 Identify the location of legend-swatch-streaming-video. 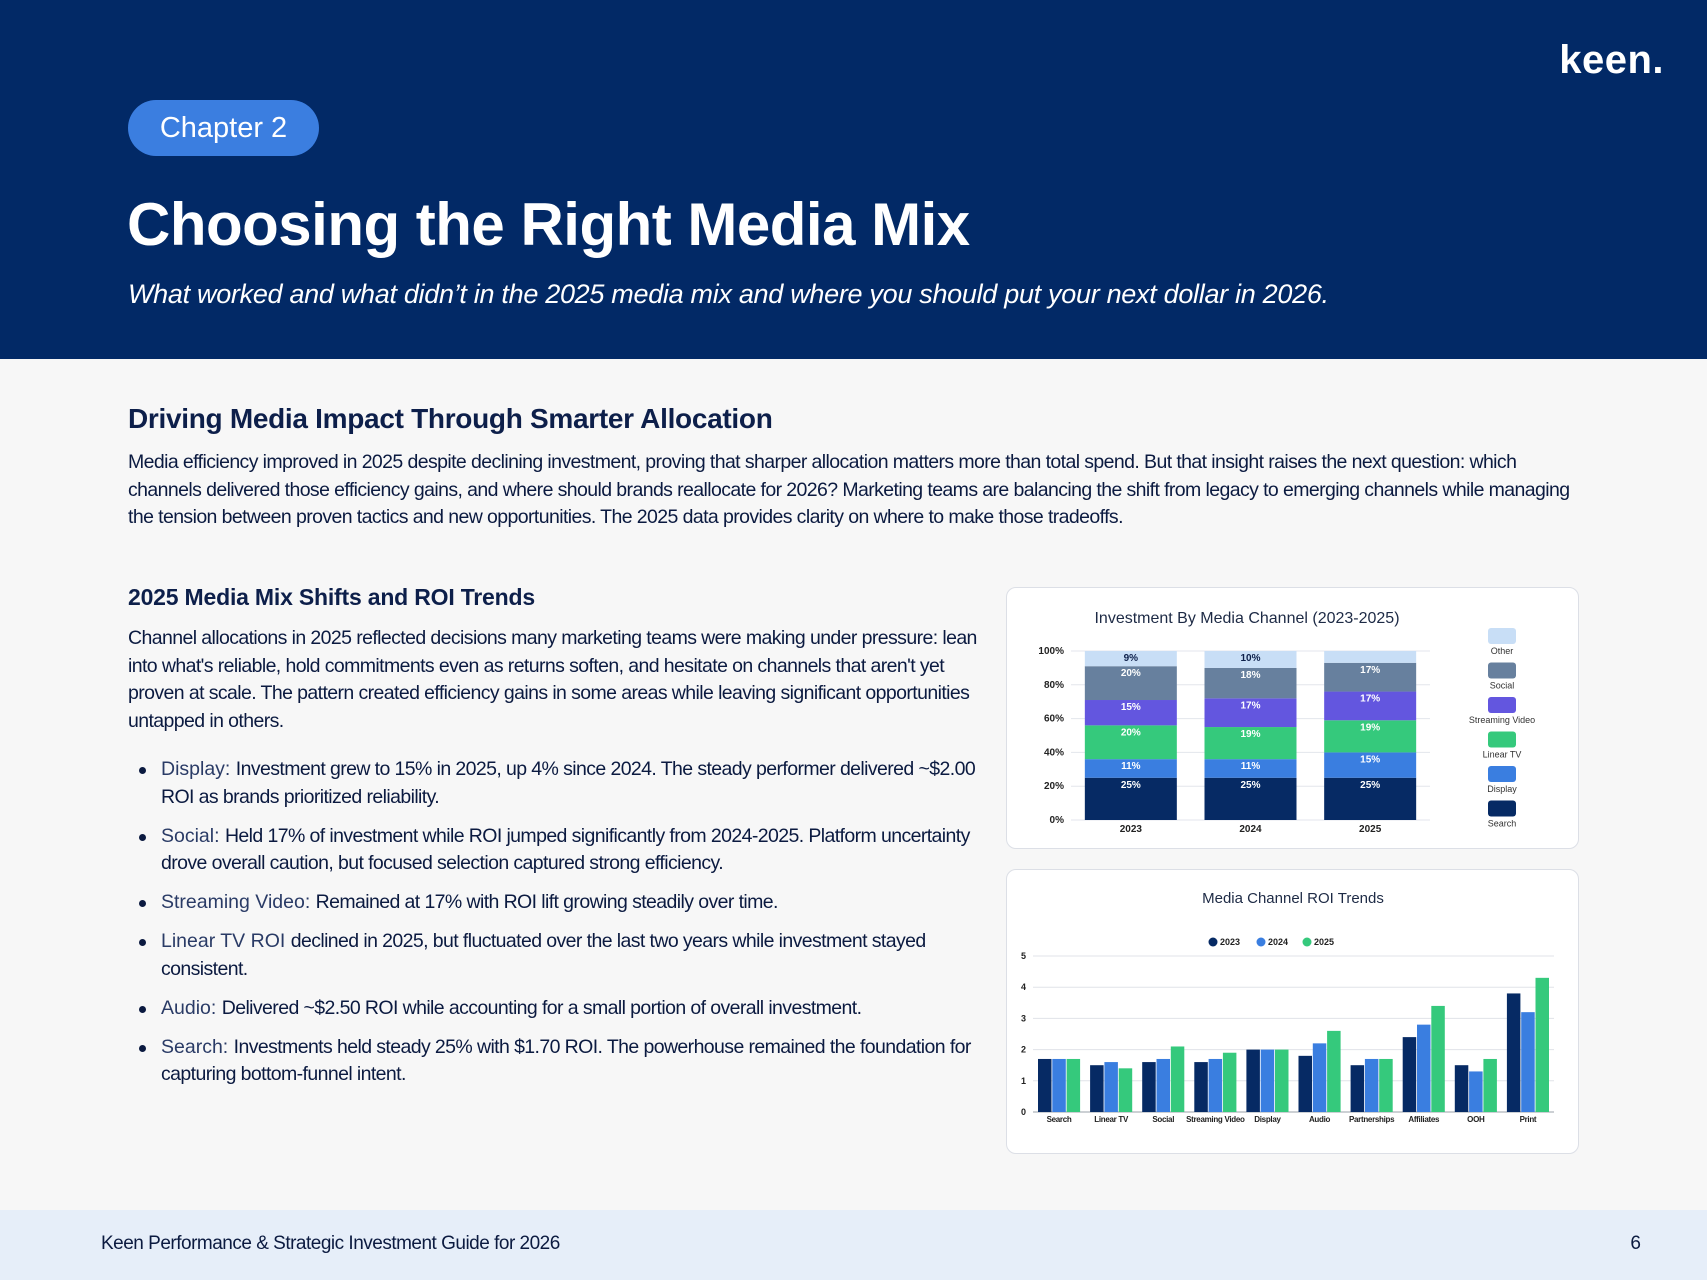
(1502, 705).